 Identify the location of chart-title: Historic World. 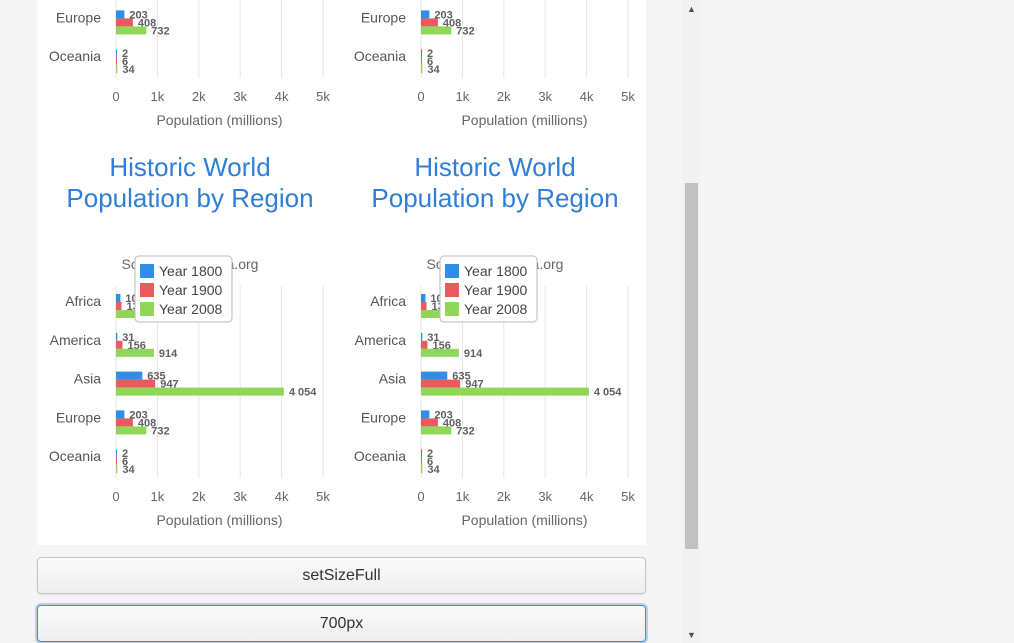
(189, 167).